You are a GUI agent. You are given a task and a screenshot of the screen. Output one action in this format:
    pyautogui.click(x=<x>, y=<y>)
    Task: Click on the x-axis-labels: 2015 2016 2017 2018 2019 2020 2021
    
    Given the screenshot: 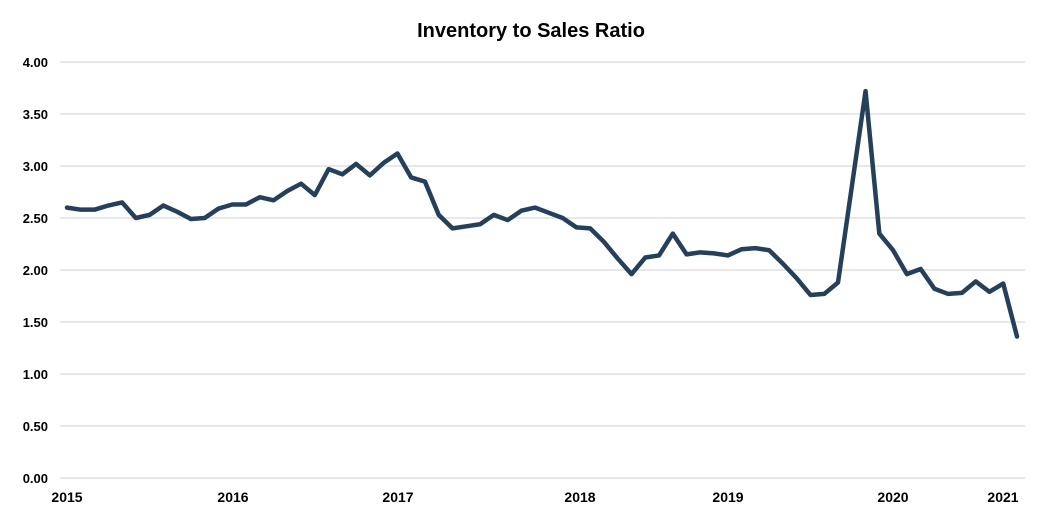 What is the action you would take?
    pyautogui.click(x=534, y=497)
    